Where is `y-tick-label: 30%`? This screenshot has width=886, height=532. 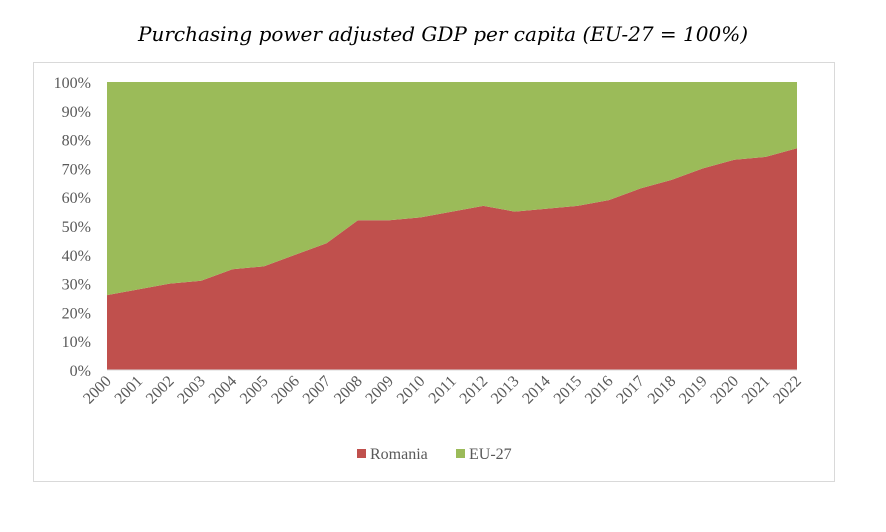
y-tick-label: 30% is located at coordinates (76, 285).